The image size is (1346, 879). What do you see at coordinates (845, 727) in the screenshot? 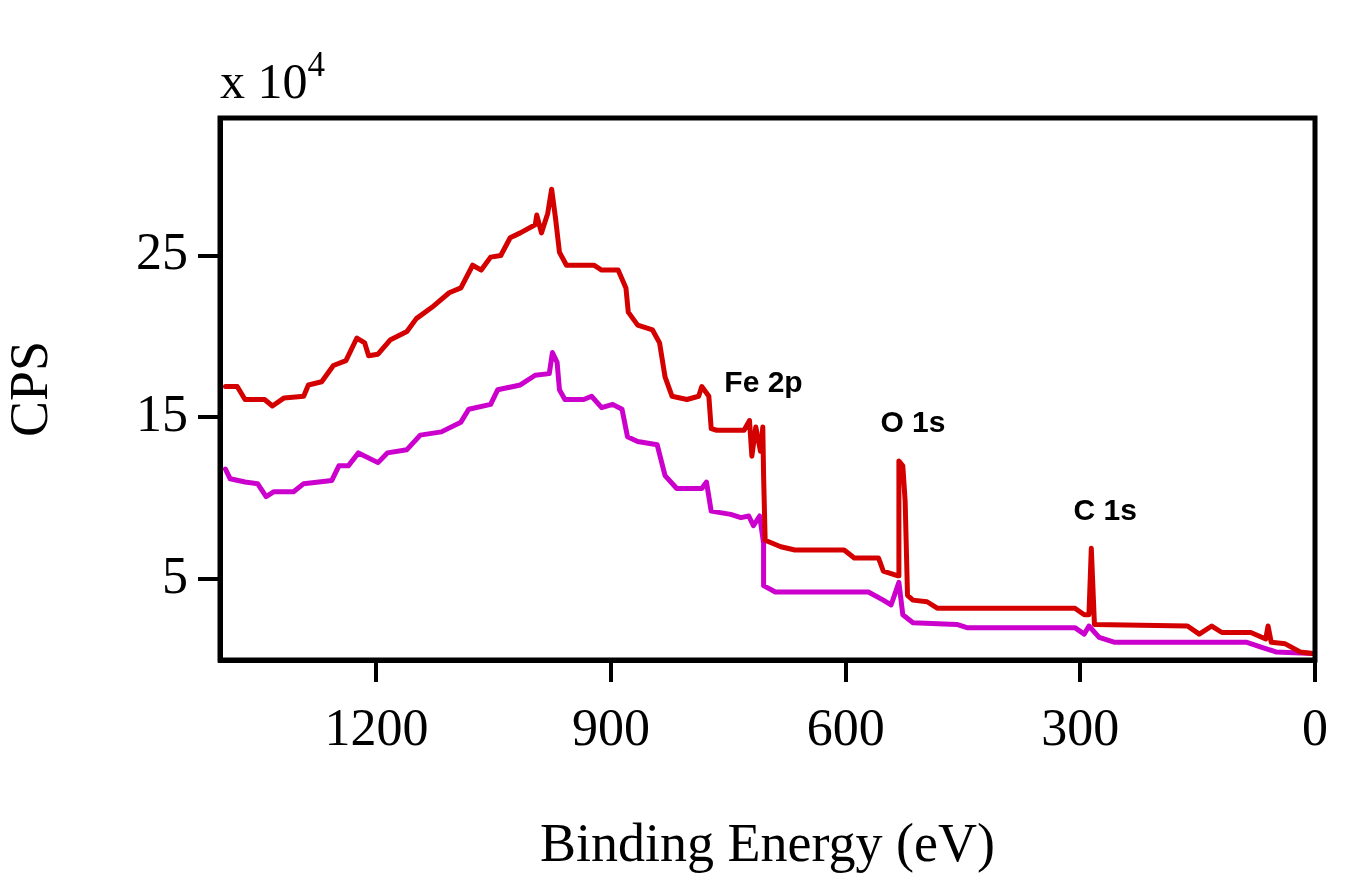
I see `x-tick-label: 600` at bounding box center [845, 727].